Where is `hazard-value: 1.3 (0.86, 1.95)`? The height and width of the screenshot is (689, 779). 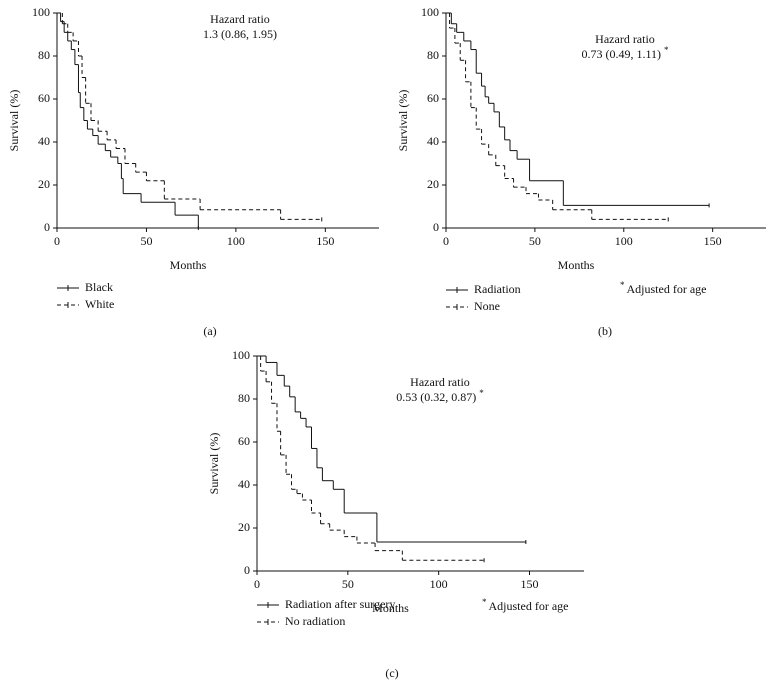
hazard-value: 1.3 (0.86, 1.95) is located at coordinates (240, 34).